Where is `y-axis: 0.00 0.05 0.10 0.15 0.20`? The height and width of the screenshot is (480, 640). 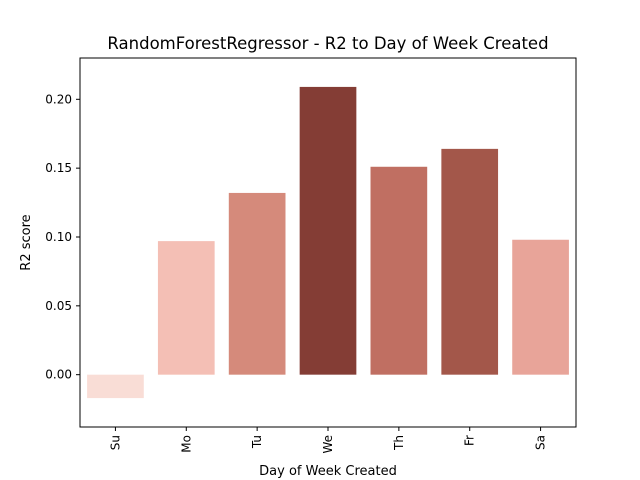
y-axis: 0.00 0.05 0.10 0.15 0.20 is located at coordinates (62, 237).